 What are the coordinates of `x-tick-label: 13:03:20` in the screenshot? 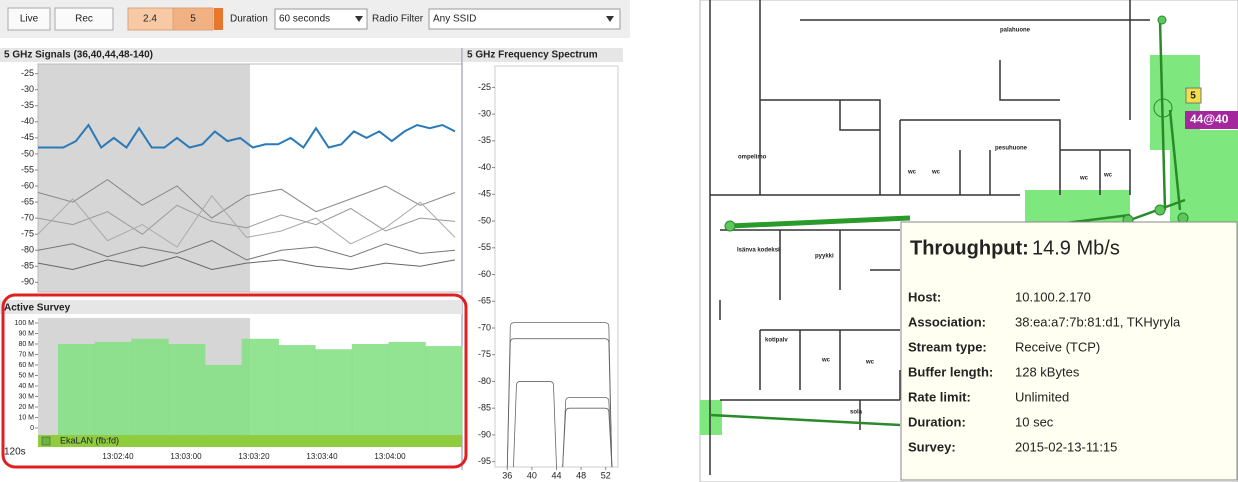 It's located at (254, 456).